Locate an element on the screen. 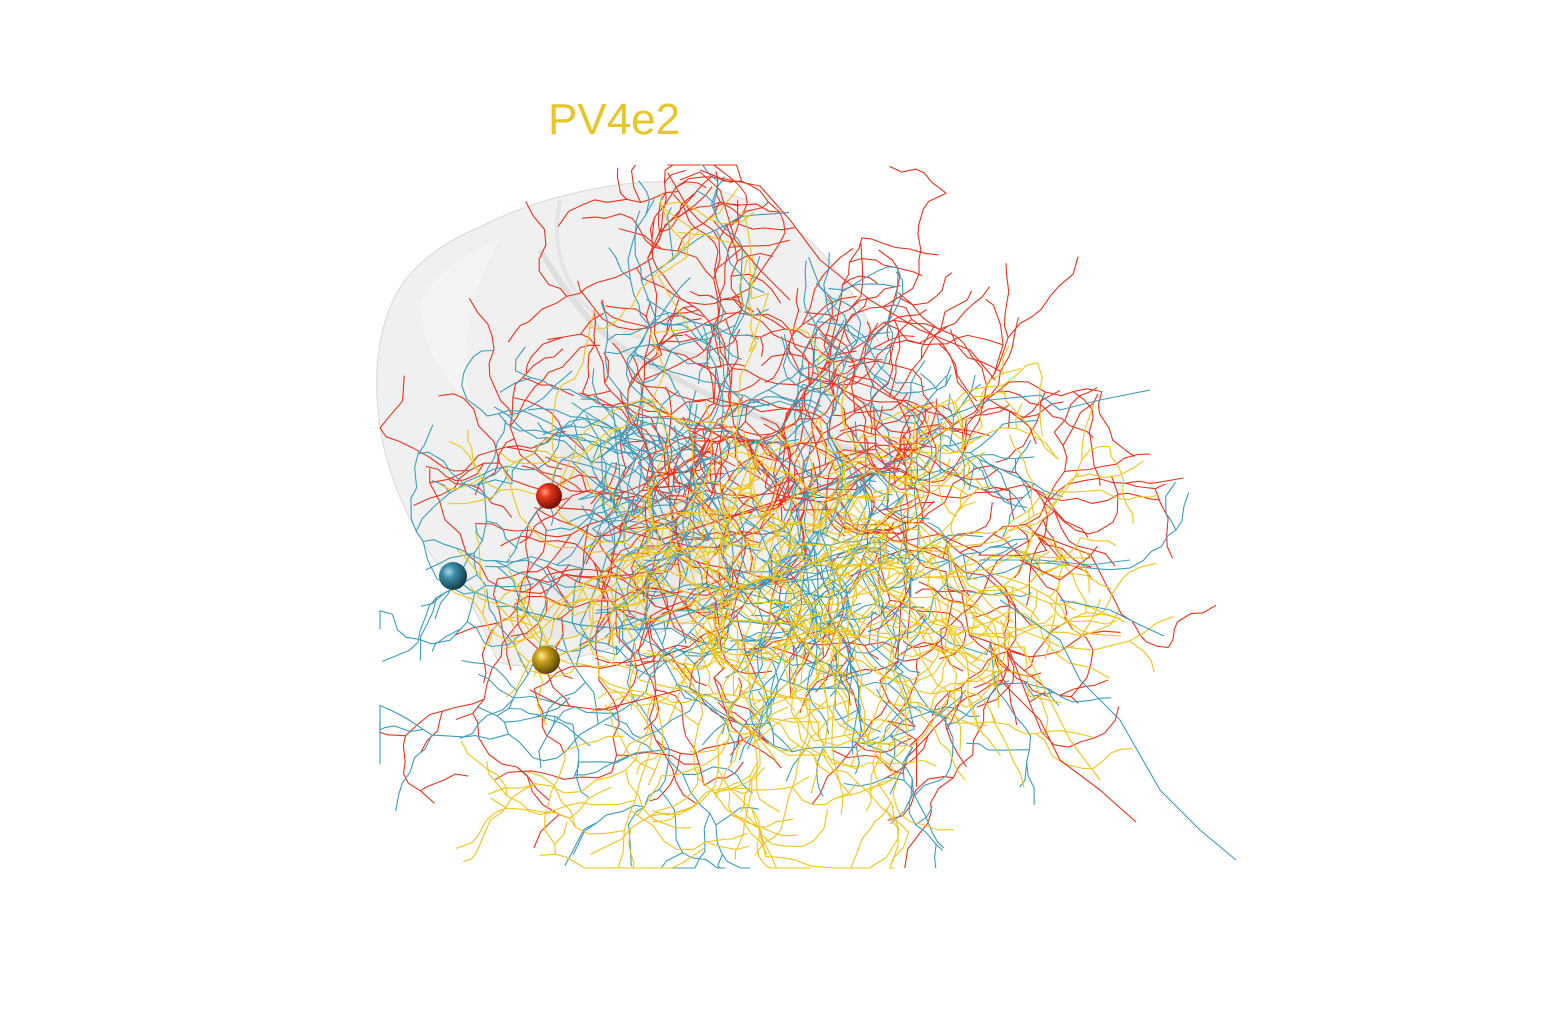 The height and width of the screenshot is (1013, 1556). neuron-blue-soma is located at coordinates (453, 576).